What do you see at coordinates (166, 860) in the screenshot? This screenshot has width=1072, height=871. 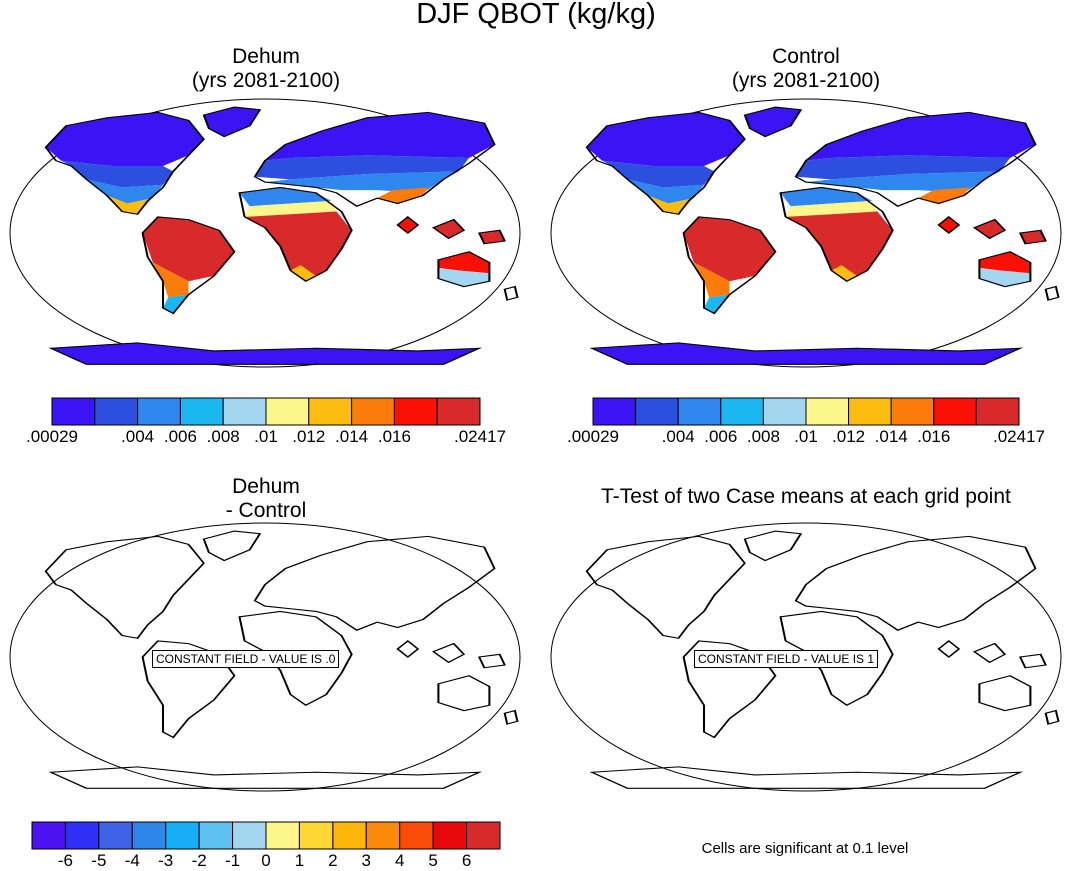 I see `colorbar-tick-label: -3` at bounding box center [166, 860].